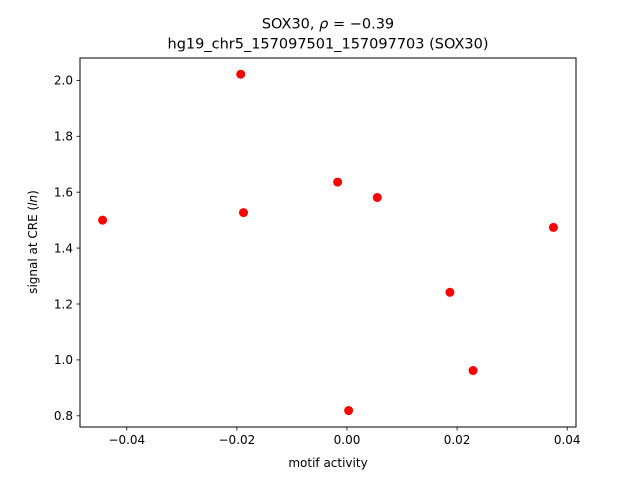  Describe the element at coordinates (328, 25) in the screenshot. I see `chart-title-line1: SOX30, ρ = −0.39` at that location.